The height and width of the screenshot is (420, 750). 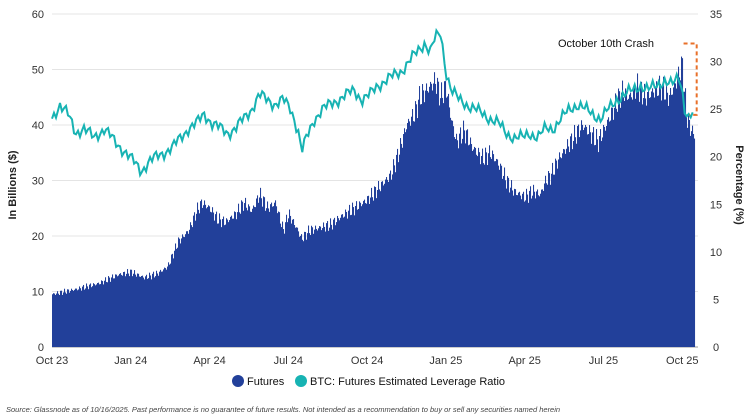 I want to click on left-tick-label: 10, so click(x=38, y=293).